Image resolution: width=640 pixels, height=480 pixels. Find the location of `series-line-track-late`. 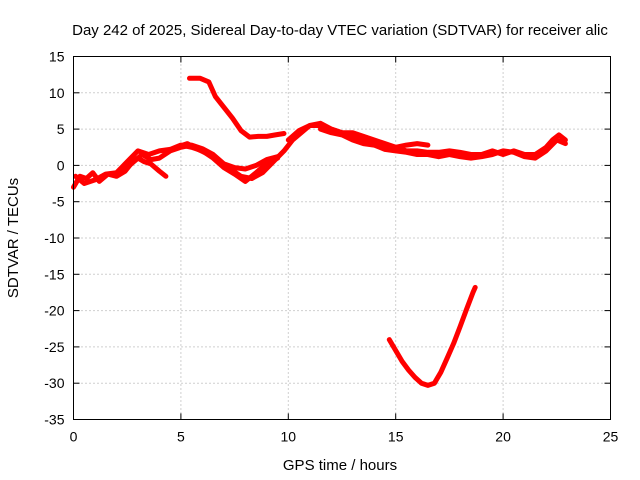

series-line-track-late is located at coordinates (426, 138).